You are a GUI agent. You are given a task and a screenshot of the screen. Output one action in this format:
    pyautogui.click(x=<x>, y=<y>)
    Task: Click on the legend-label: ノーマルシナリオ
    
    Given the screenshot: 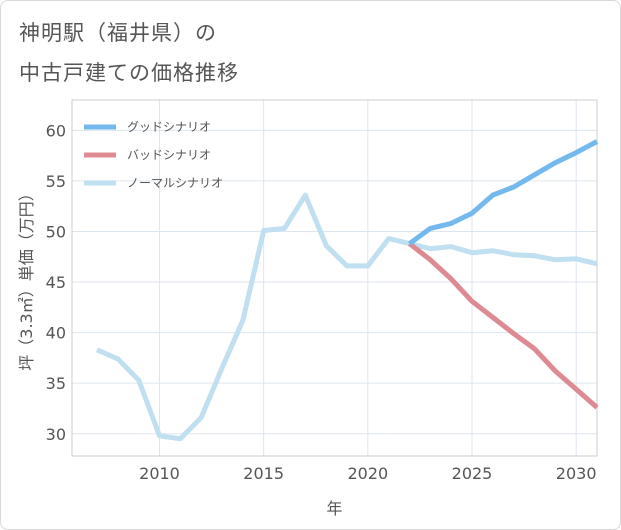 What is the action you would take?
    pyautogui.click(x=175, y=183)
    